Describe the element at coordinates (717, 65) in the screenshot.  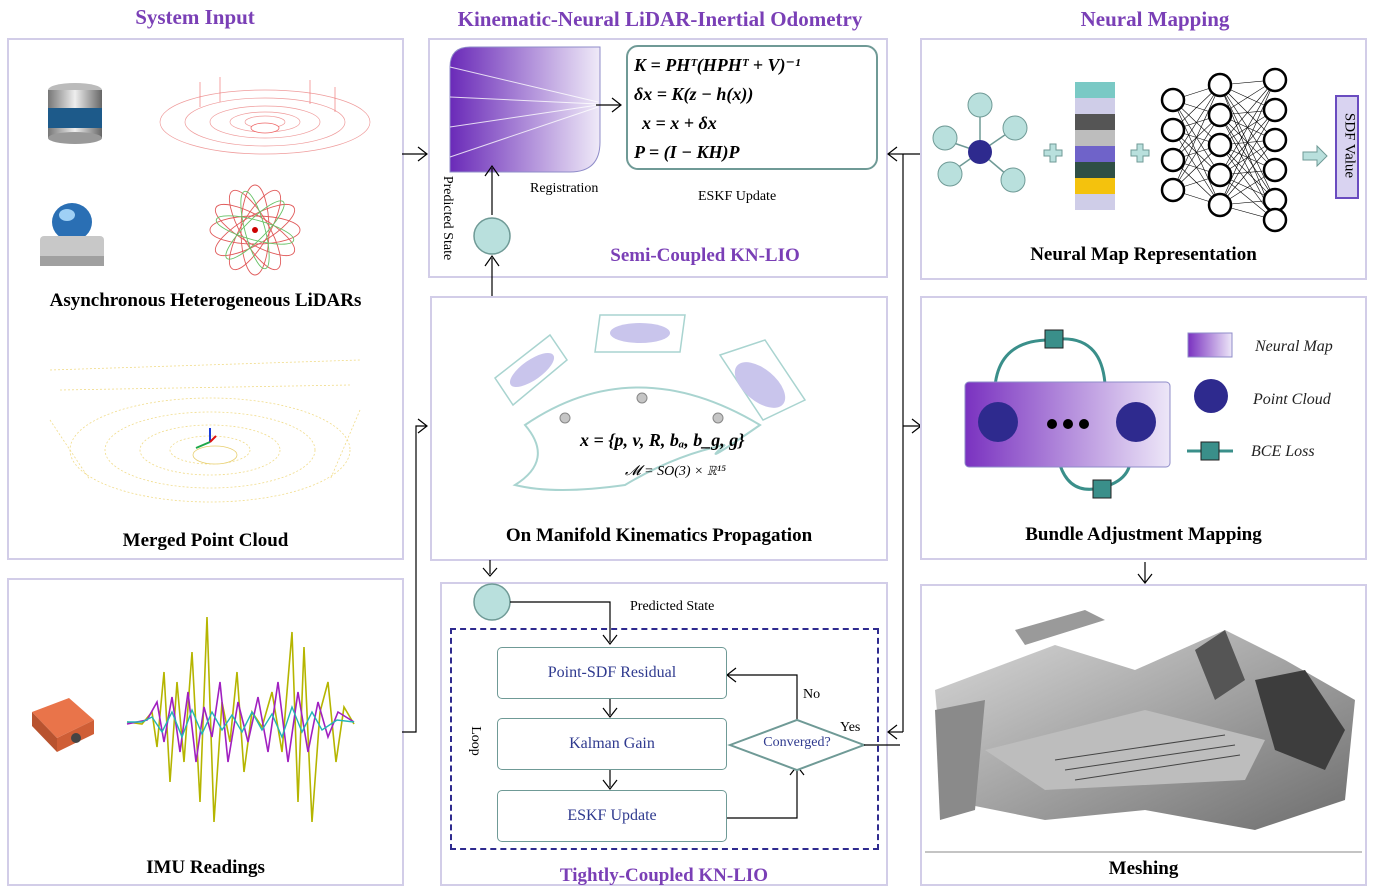
I see `equation-1: K = PHᵀ(HPHᵀ + V)⁻¹` at that location.